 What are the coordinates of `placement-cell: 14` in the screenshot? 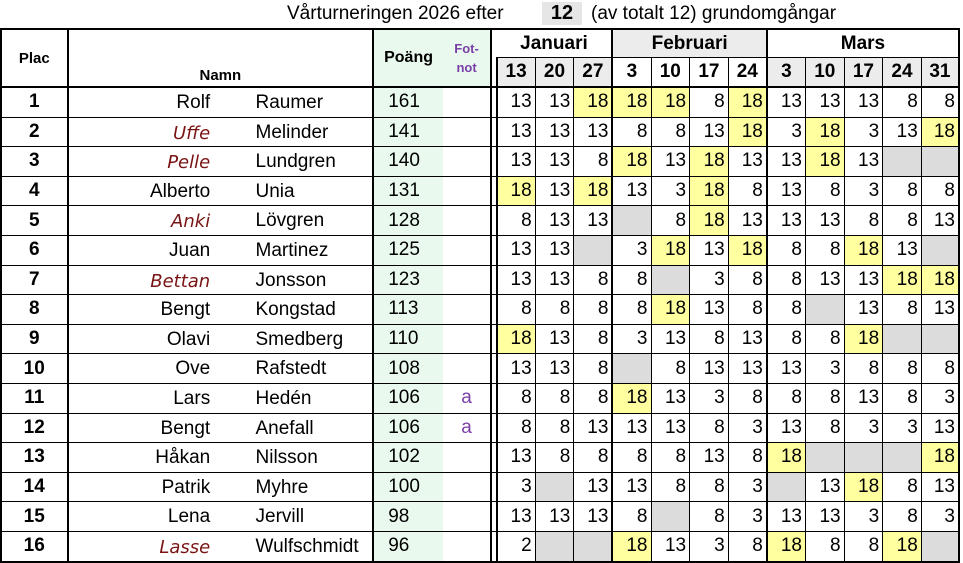 It's located at (34, 487).